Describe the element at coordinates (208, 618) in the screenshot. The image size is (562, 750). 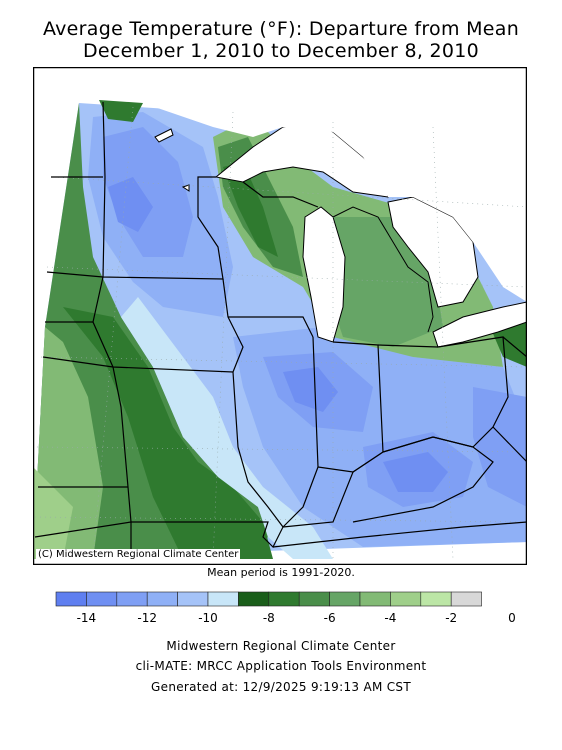
I see `legend-tick-label: -10` at that location.